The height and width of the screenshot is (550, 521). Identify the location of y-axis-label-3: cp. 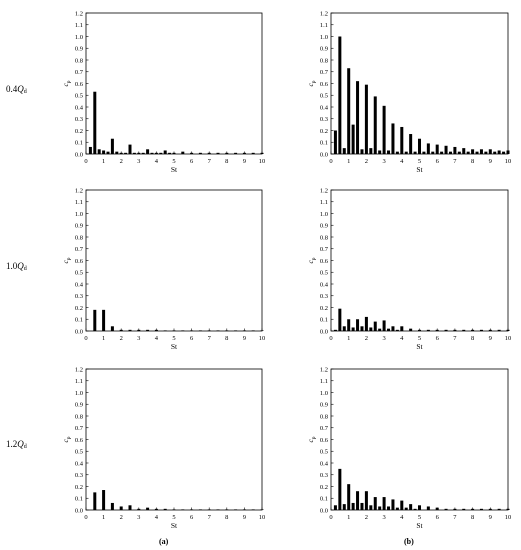
(311, 260).